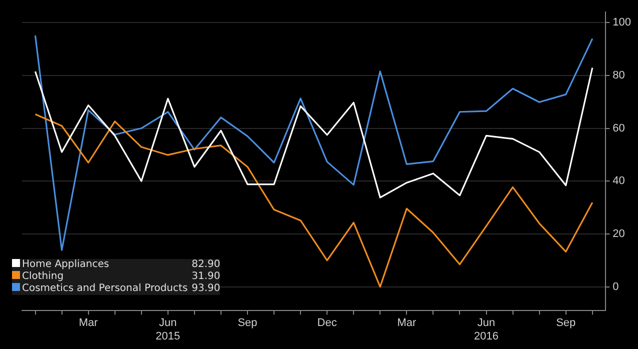 Image resolution: width=638 pixels, height=349 pixels. What do you see at coordinates (66, 264) in the screenshot?
I see `legend-label: Home Appliances` at bounding box center [66, 264].